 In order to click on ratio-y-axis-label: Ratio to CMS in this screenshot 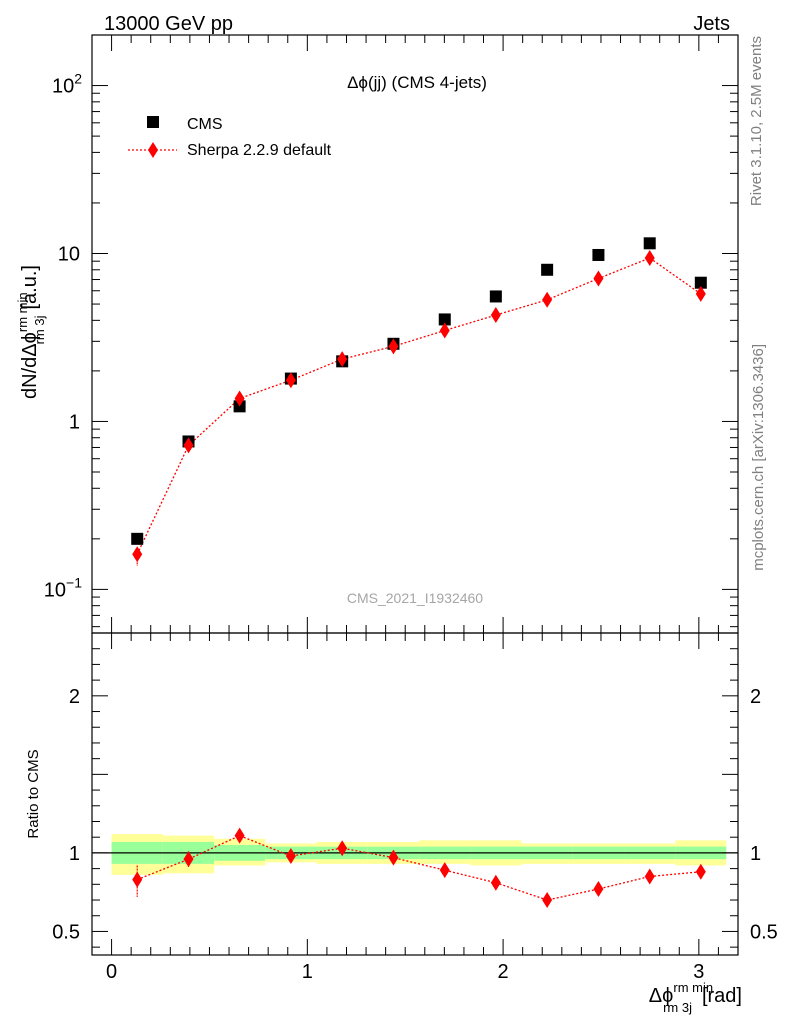, I will do `click(33, 793)`.